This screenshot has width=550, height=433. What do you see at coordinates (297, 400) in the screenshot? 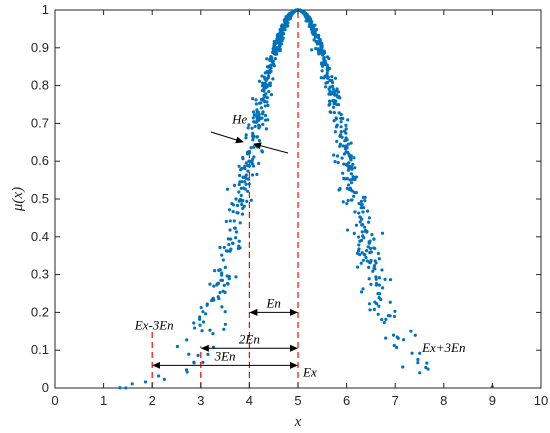
I see `x-tick-label: 5` at bounding box center [297, 400].